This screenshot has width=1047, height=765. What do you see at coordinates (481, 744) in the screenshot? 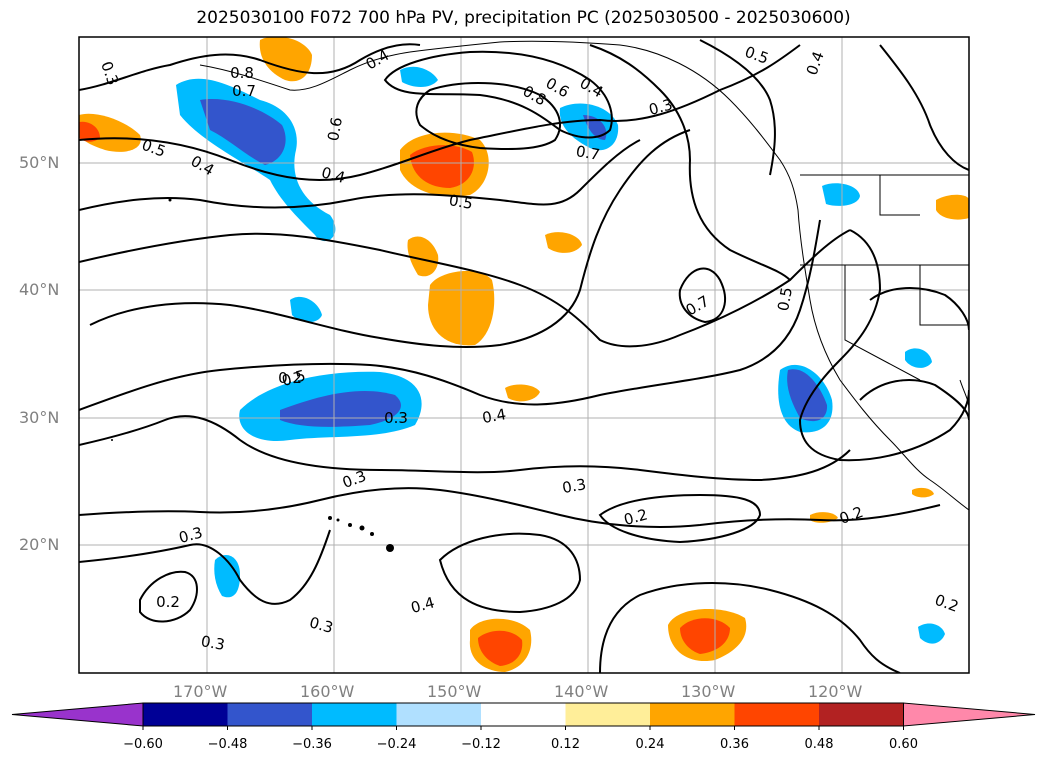
I see `colorbar-tick-label: −0.12` at bounding box center [481, 744].